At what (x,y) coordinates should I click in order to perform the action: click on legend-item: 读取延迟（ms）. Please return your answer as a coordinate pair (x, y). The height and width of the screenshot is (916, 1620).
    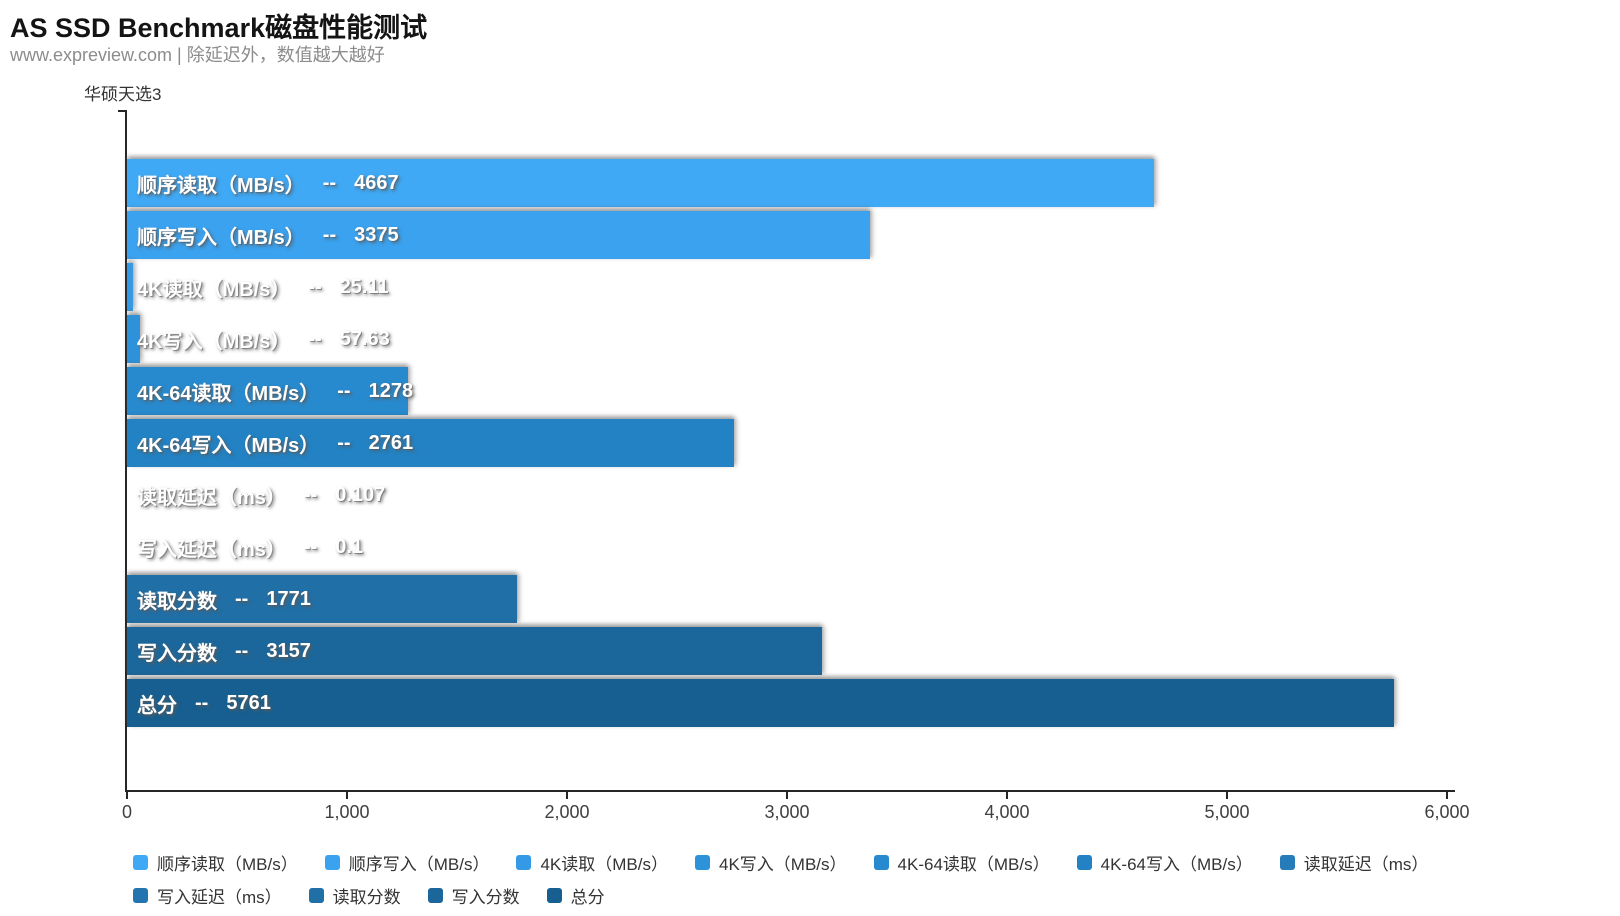
    Looking at the image, I should click on (1354, 862).